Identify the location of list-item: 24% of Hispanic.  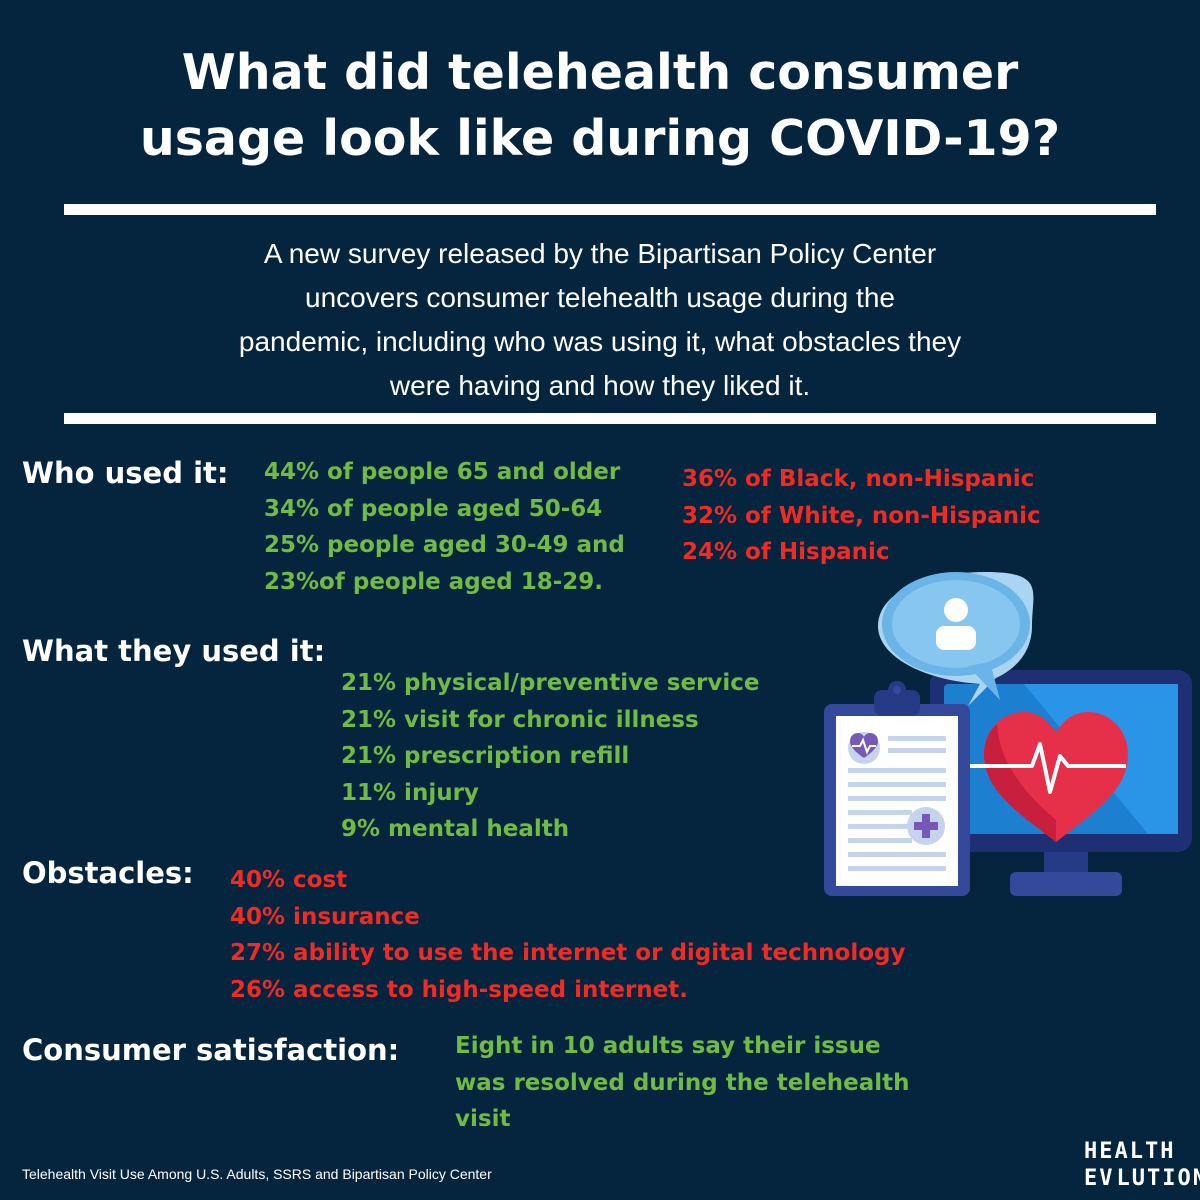
(786, 552).